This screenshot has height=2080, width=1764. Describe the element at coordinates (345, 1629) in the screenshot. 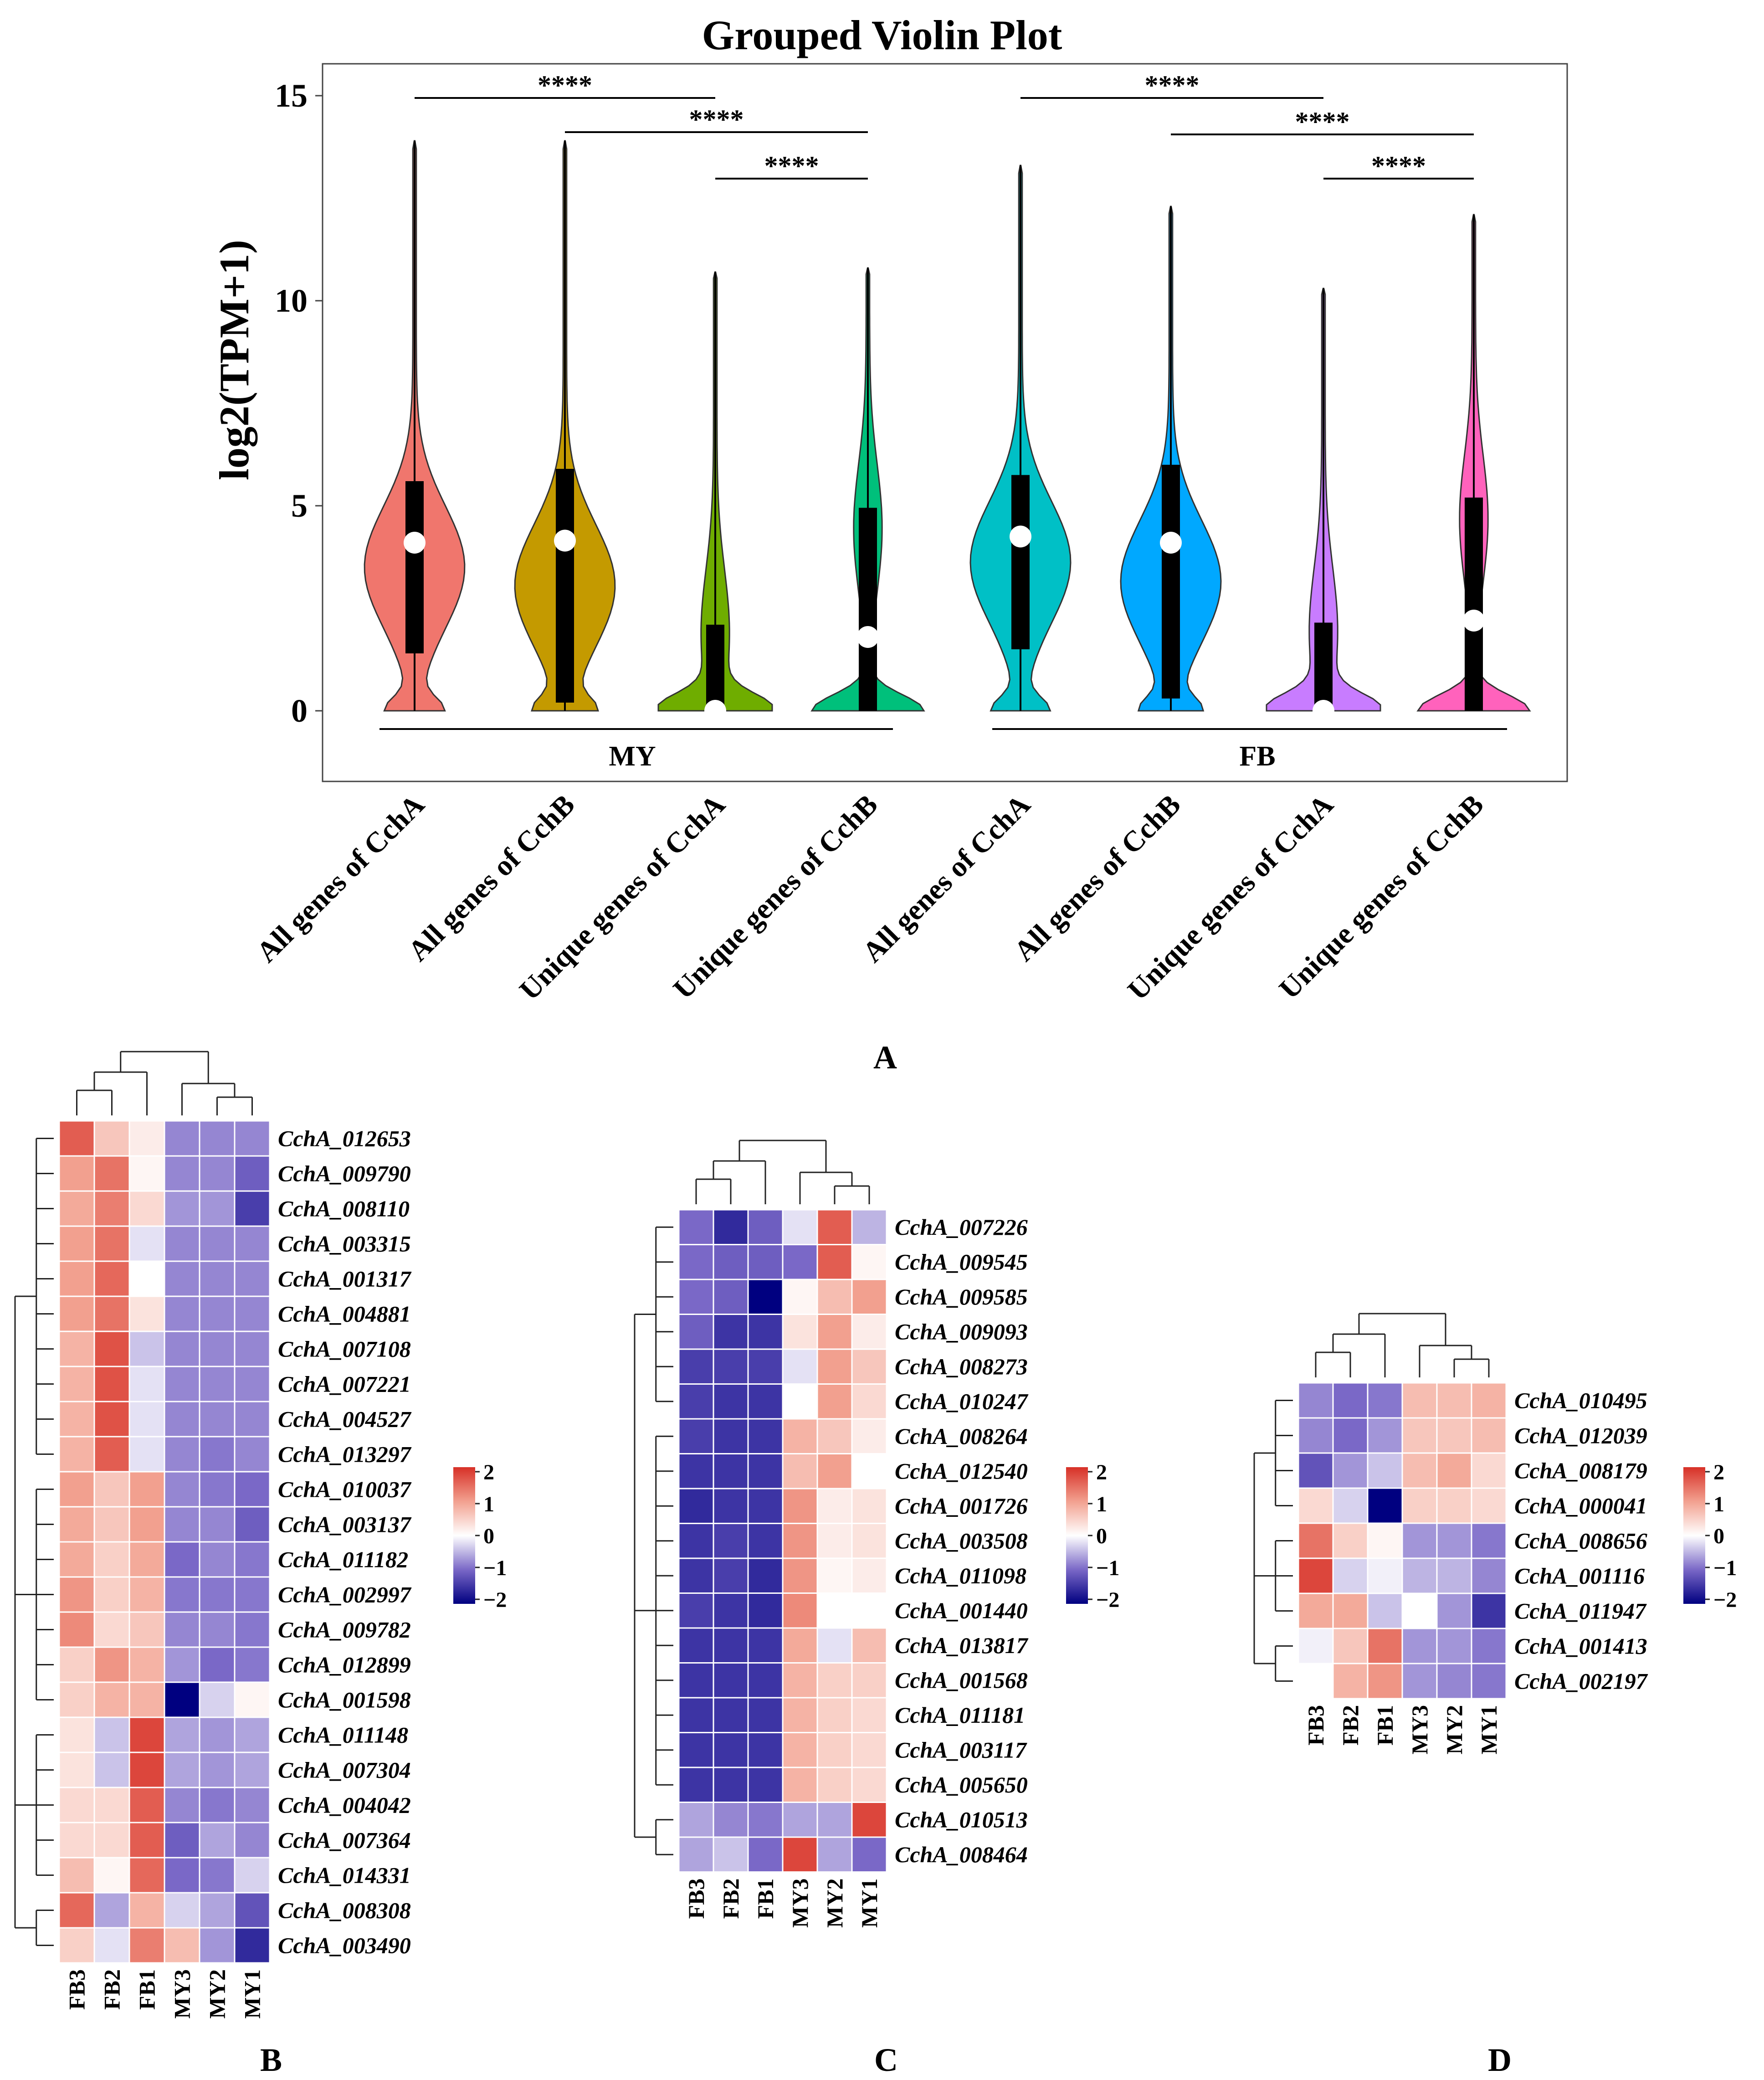

I see `row-label: CchA_009782` at that location.